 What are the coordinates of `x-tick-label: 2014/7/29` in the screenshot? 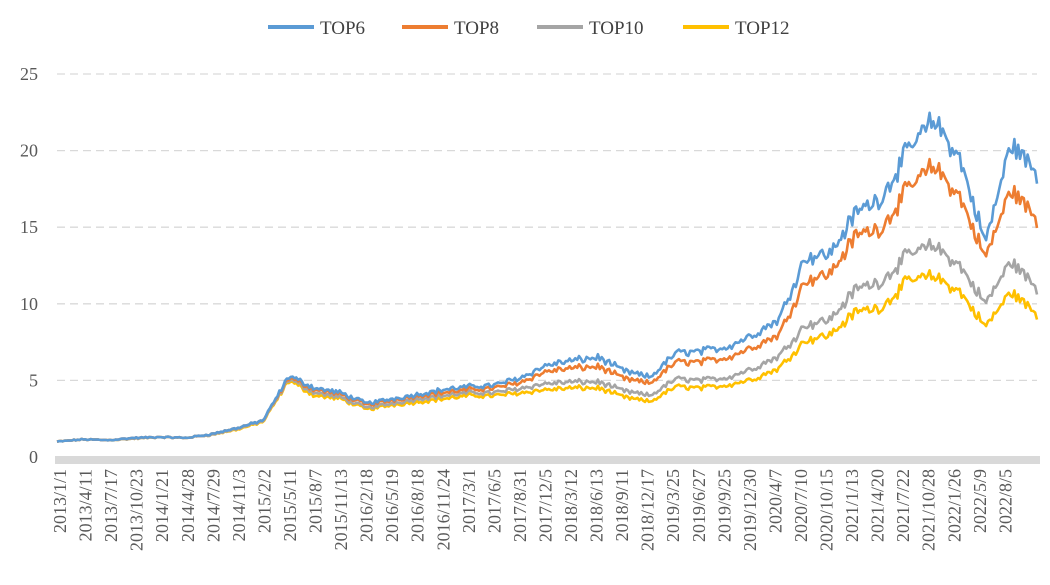 It's located at (213, 505).